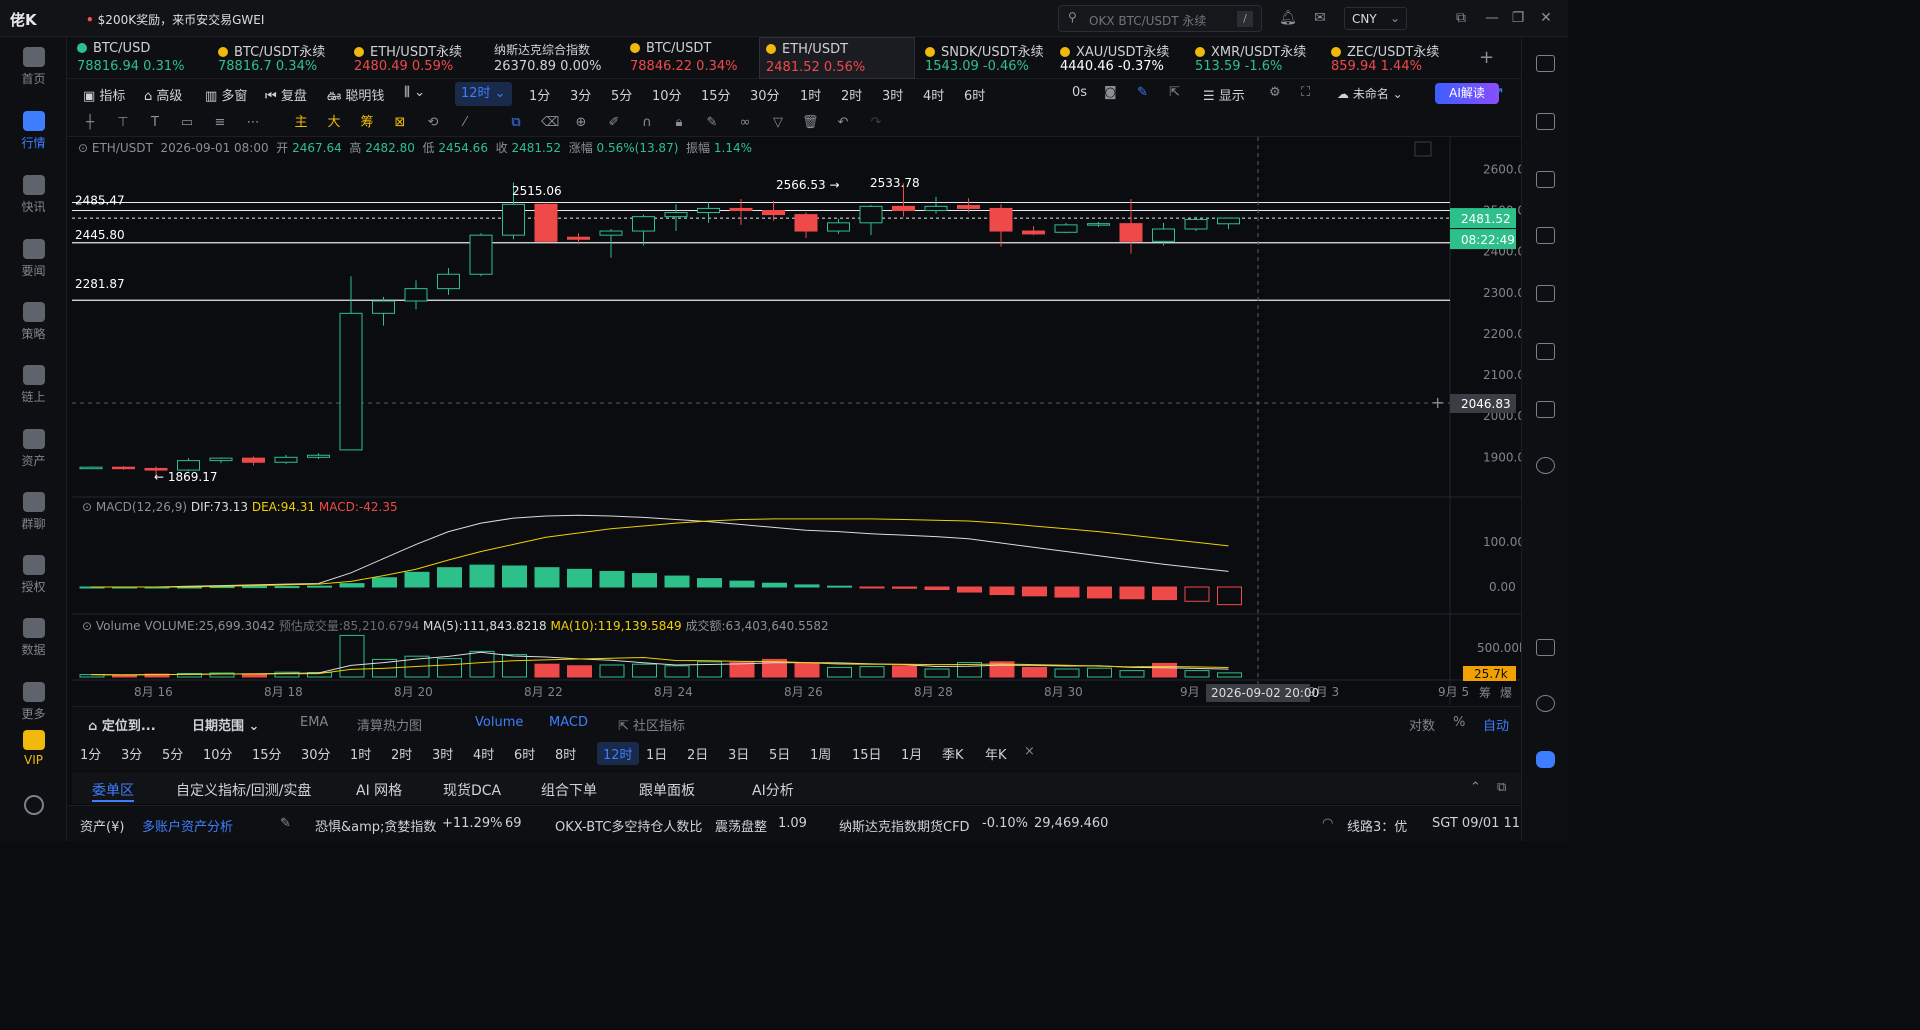 The width and height of the screenshot is (1920, 1030). I want to click on bottom-interval-6: 1时, so click(361, 755).